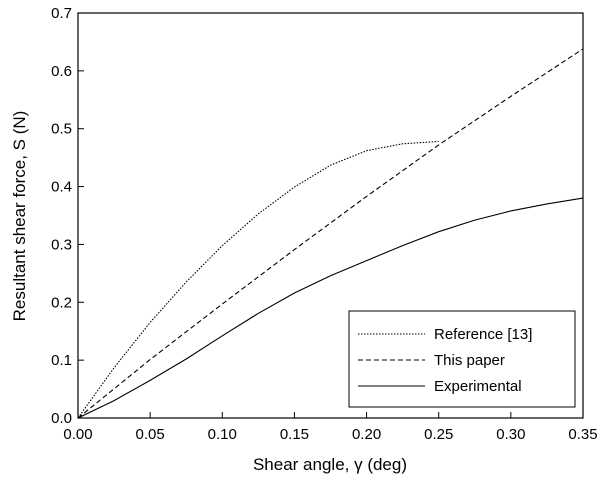  I want to click on legend: Reference [13] This paper Experimental, so click(462, 359).